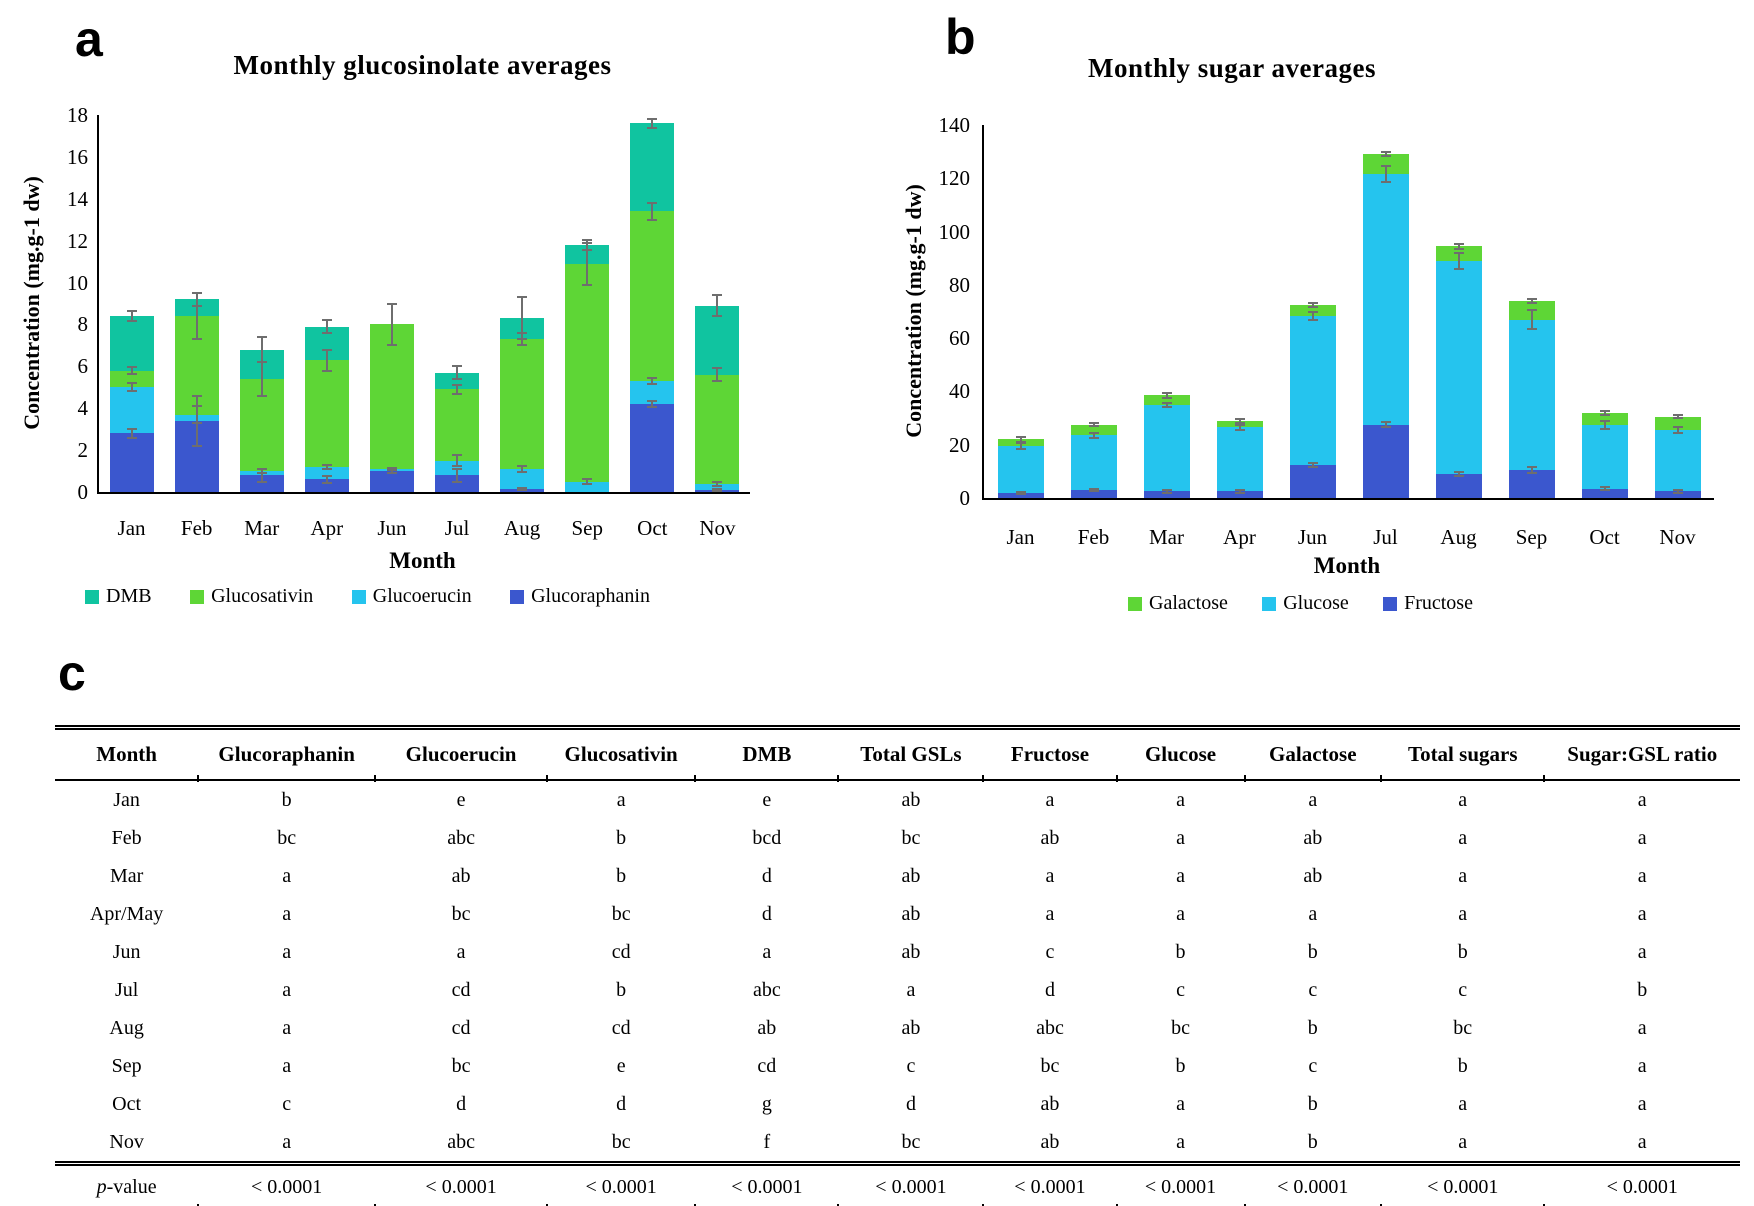 The image size is (1754, 1206). Describe the element at coordinates (77, 115) in the screenshot. I see `y-tick-label: 18` at that location.